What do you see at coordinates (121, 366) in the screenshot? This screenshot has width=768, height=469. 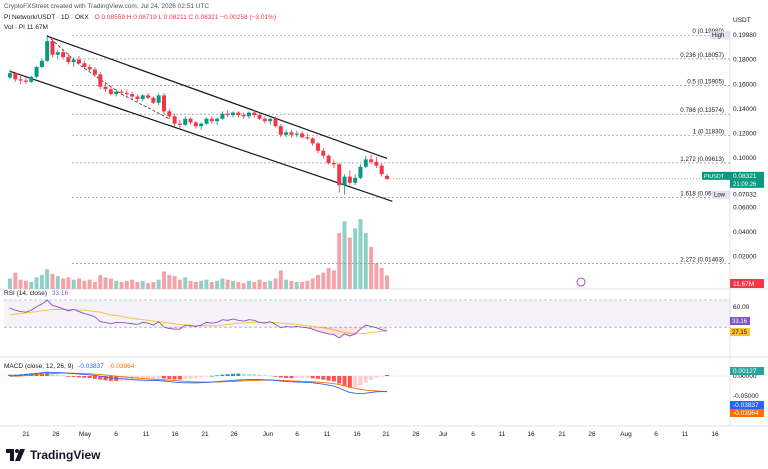 I see `signal-legend-value: -0.03964` at bounding box center [121, 366].